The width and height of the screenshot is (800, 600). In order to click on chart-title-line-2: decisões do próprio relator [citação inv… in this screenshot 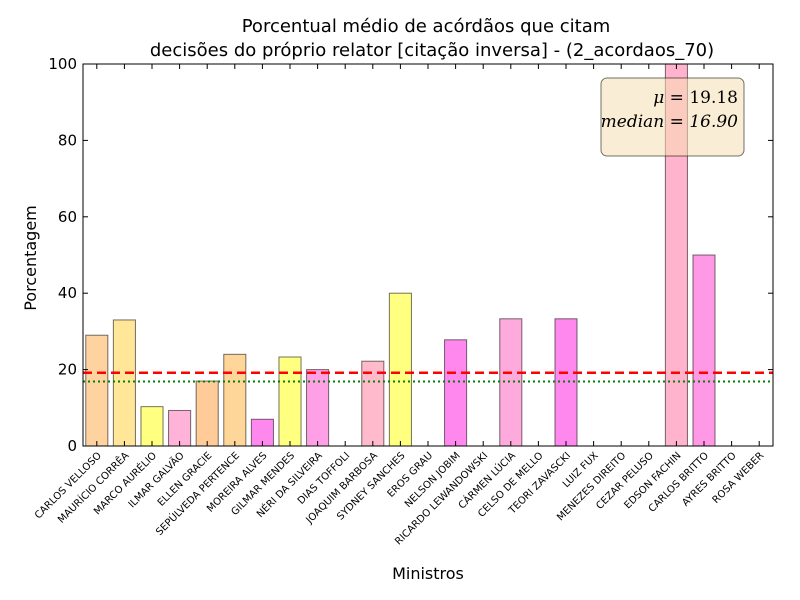, I will do `click(432, 50)`.